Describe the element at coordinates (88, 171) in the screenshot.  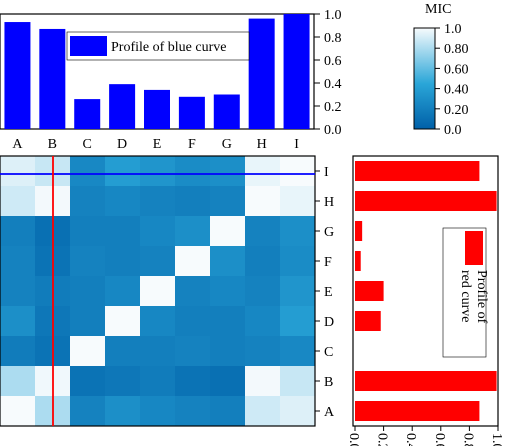
I see `heat-cell-I-C` at that location.